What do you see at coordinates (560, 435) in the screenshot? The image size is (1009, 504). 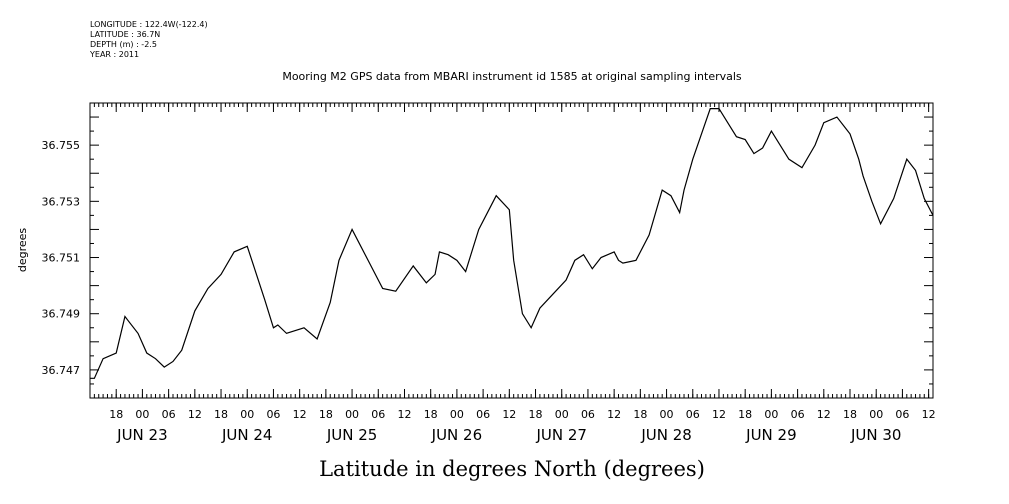 I see `x-date-label: JUN 27` at bounding box center [560, 435].